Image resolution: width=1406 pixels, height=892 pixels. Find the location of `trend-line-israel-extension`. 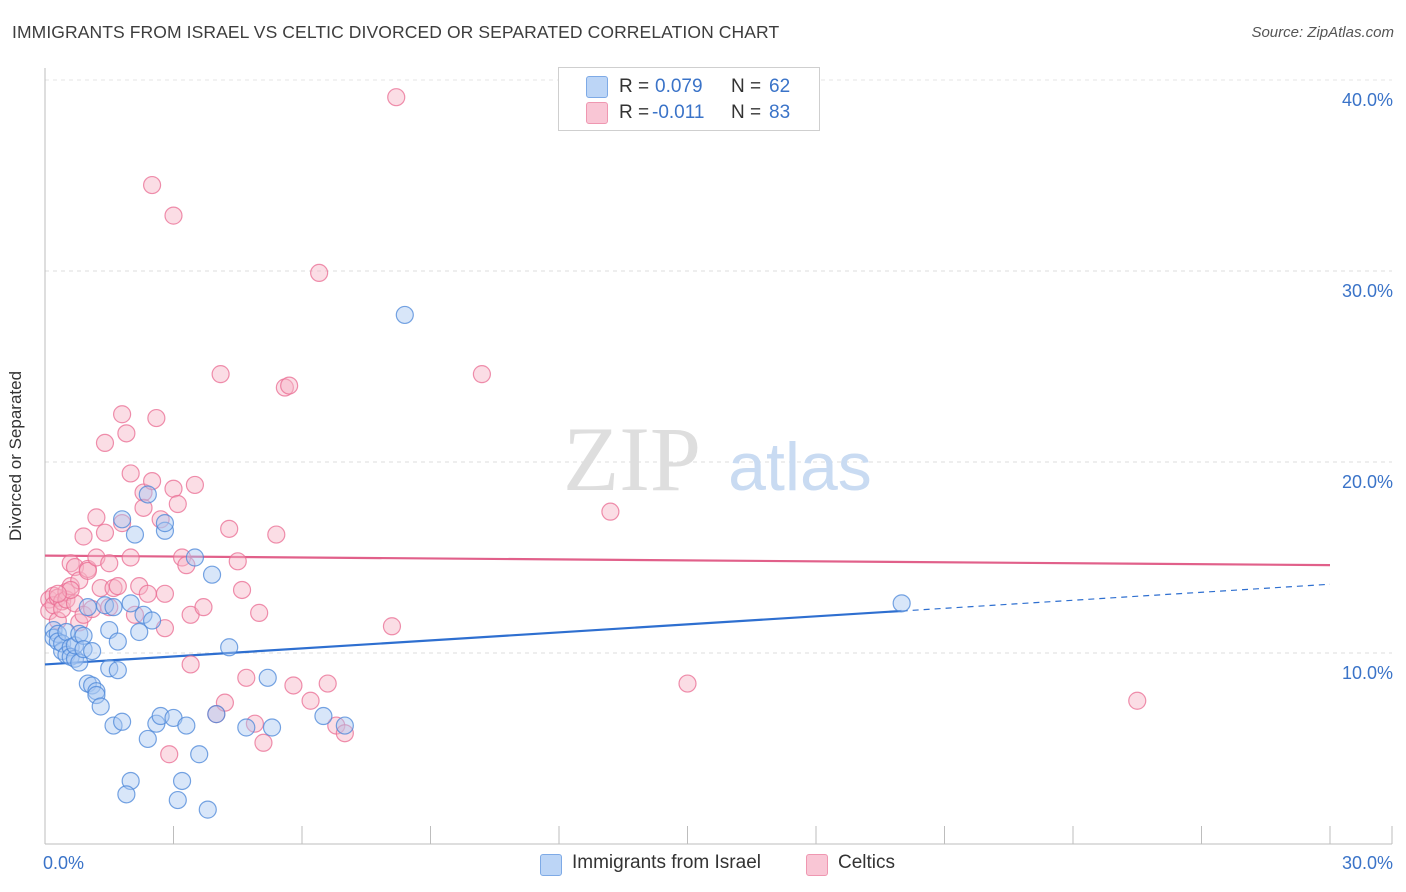

trend-line-israel-extension is located at coordinates (1116, 597).